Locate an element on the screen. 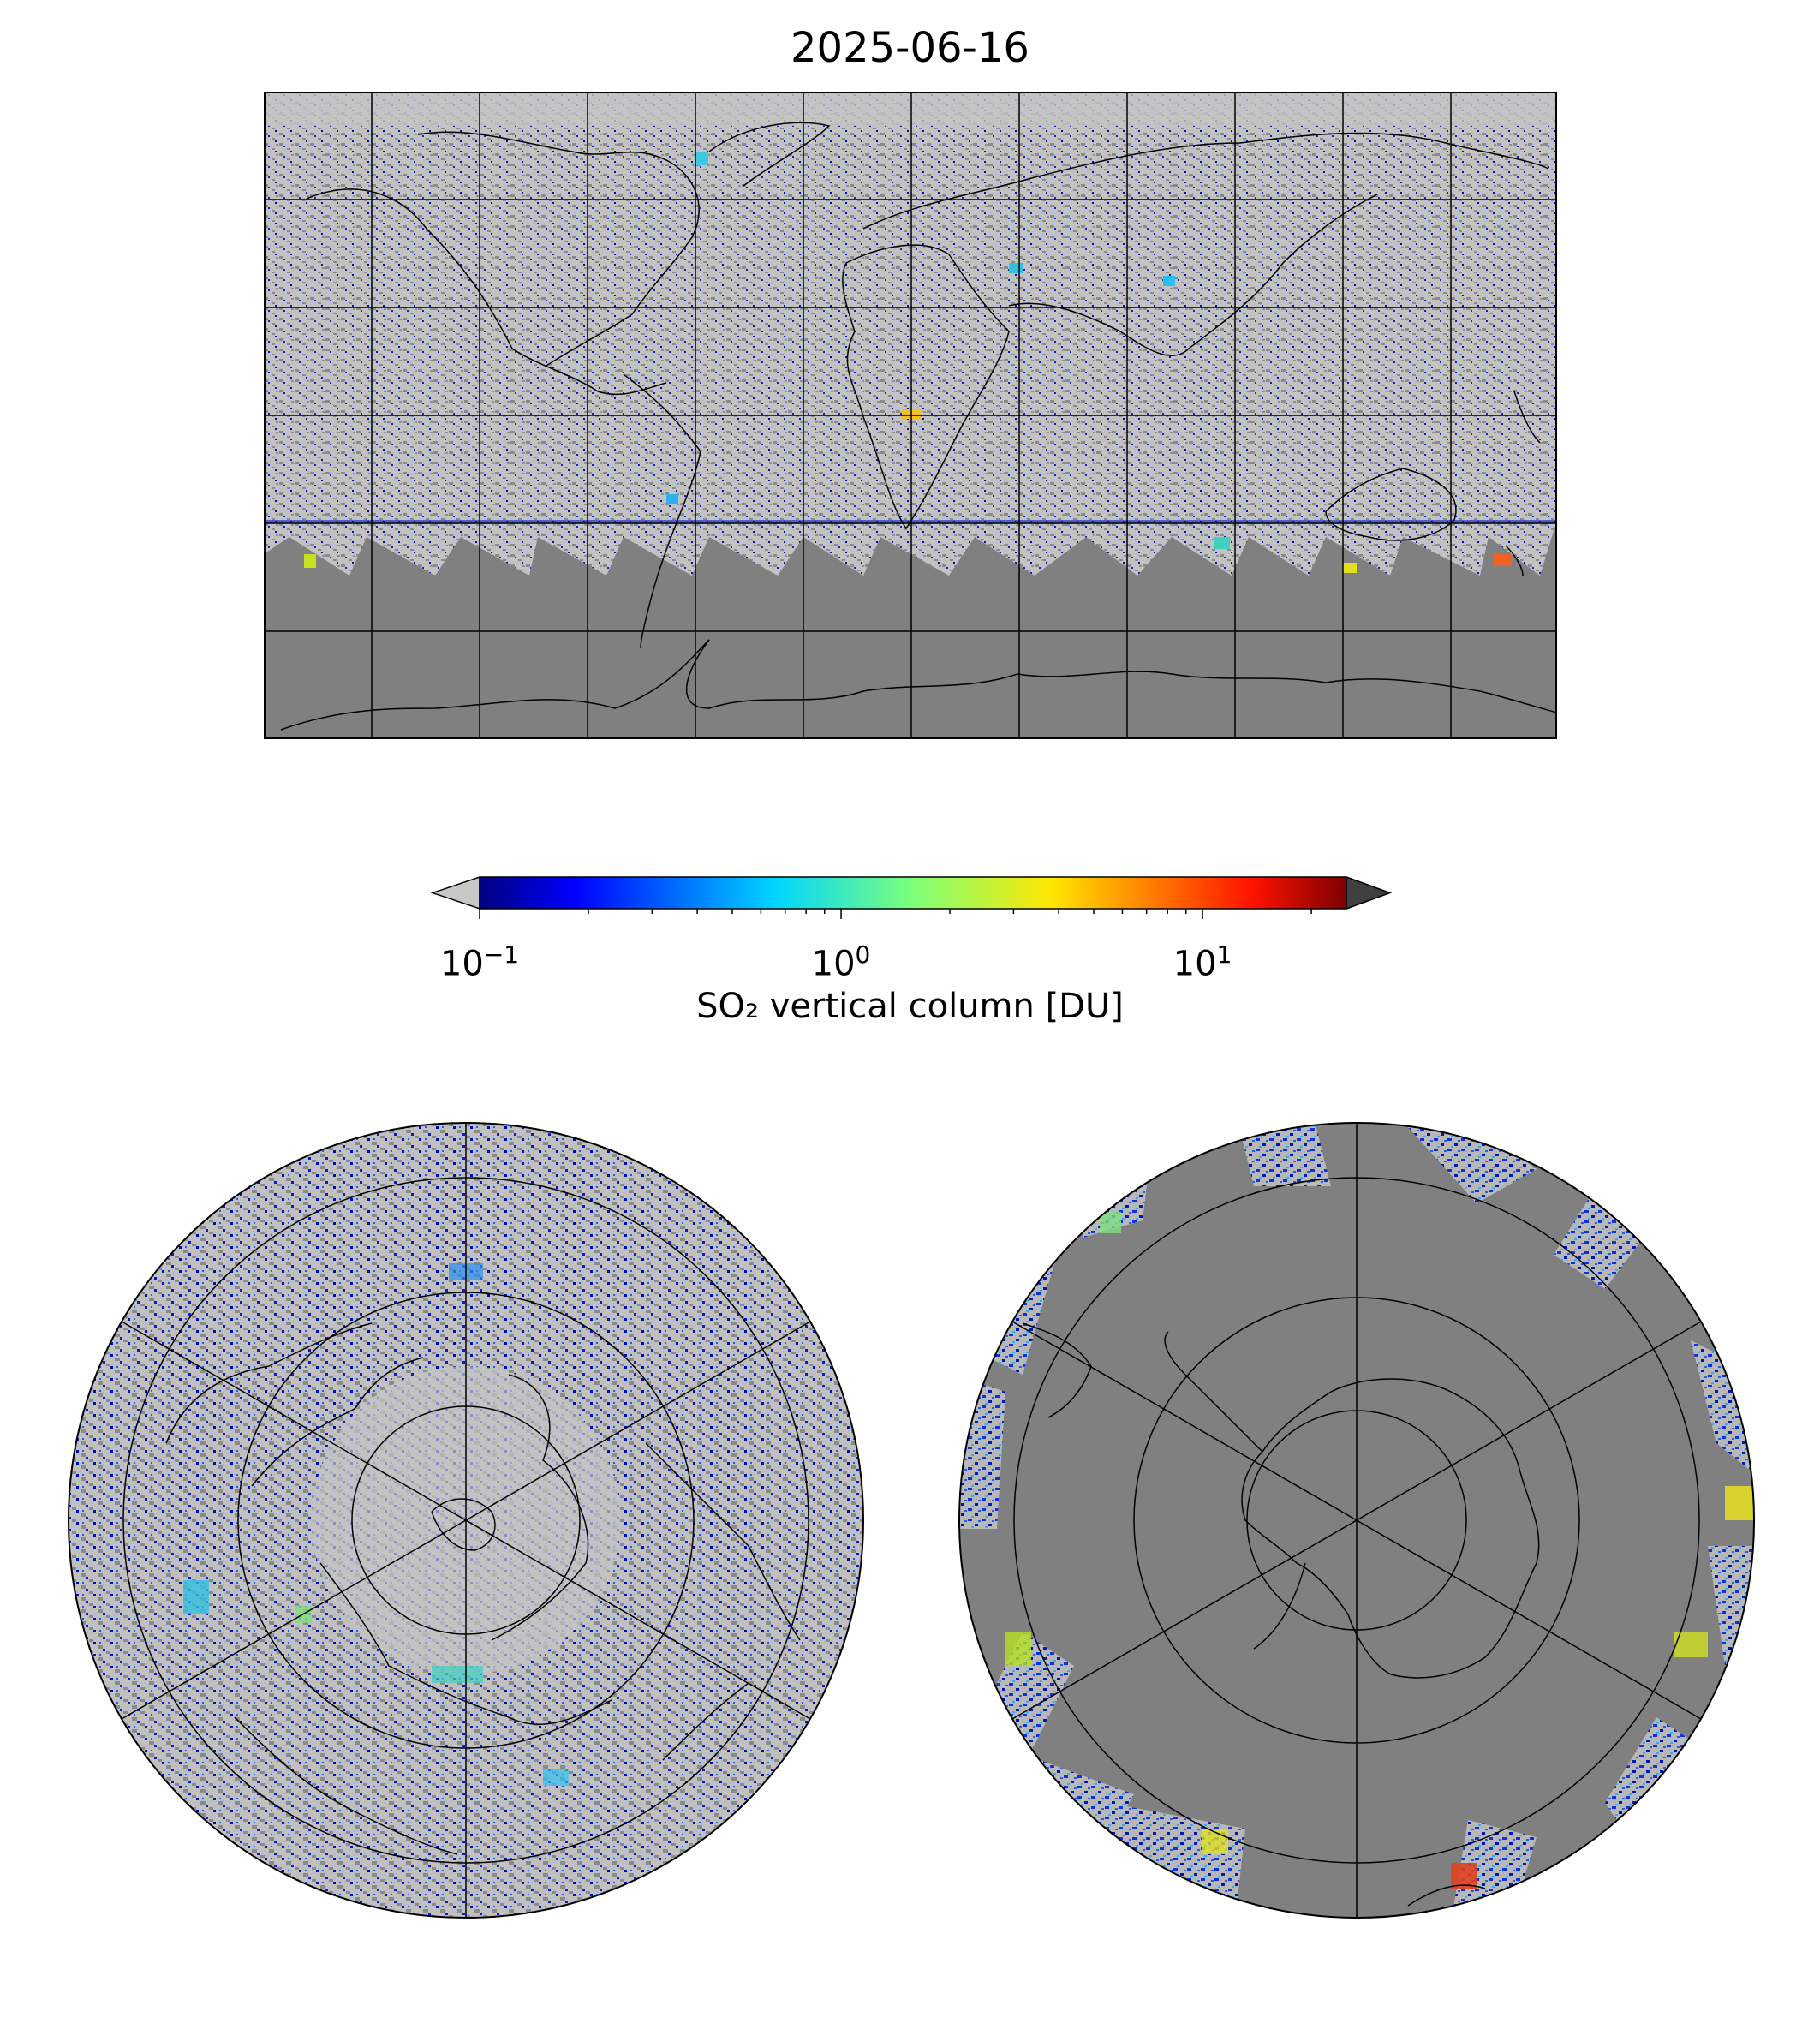 The height and width of the screenshot is (2023, 1820). colorbar-tick-label-2: 10¹ is located at coordinates (1203, 962).